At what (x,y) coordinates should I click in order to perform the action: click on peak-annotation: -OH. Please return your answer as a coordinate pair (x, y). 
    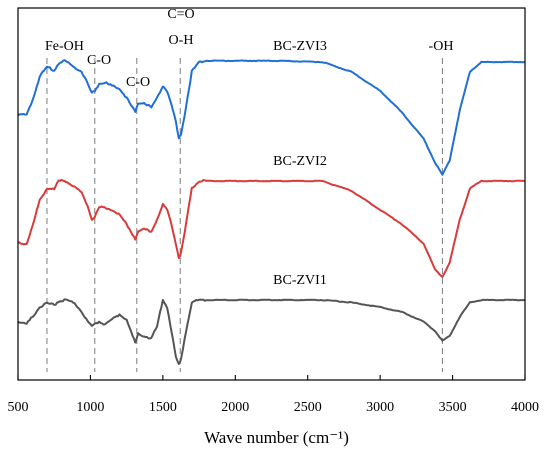
    Looking at the image, I should click on (441, 46).